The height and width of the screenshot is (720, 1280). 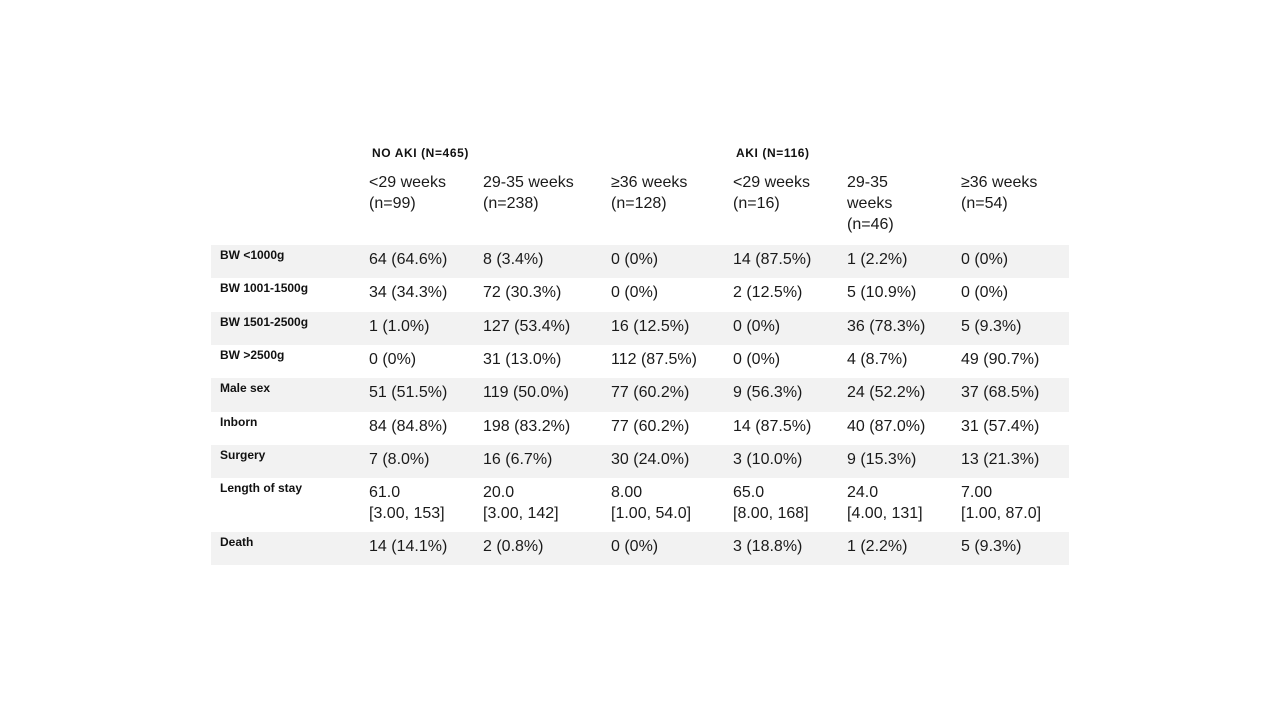 I want to click on table-cell: 31 (57.4%), so click(x=1000, y=426).